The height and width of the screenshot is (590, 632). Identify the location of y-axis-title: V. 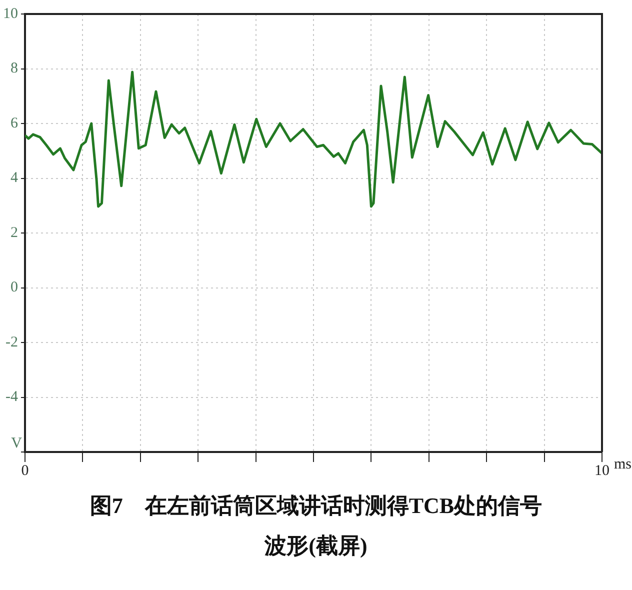
(16, 443).